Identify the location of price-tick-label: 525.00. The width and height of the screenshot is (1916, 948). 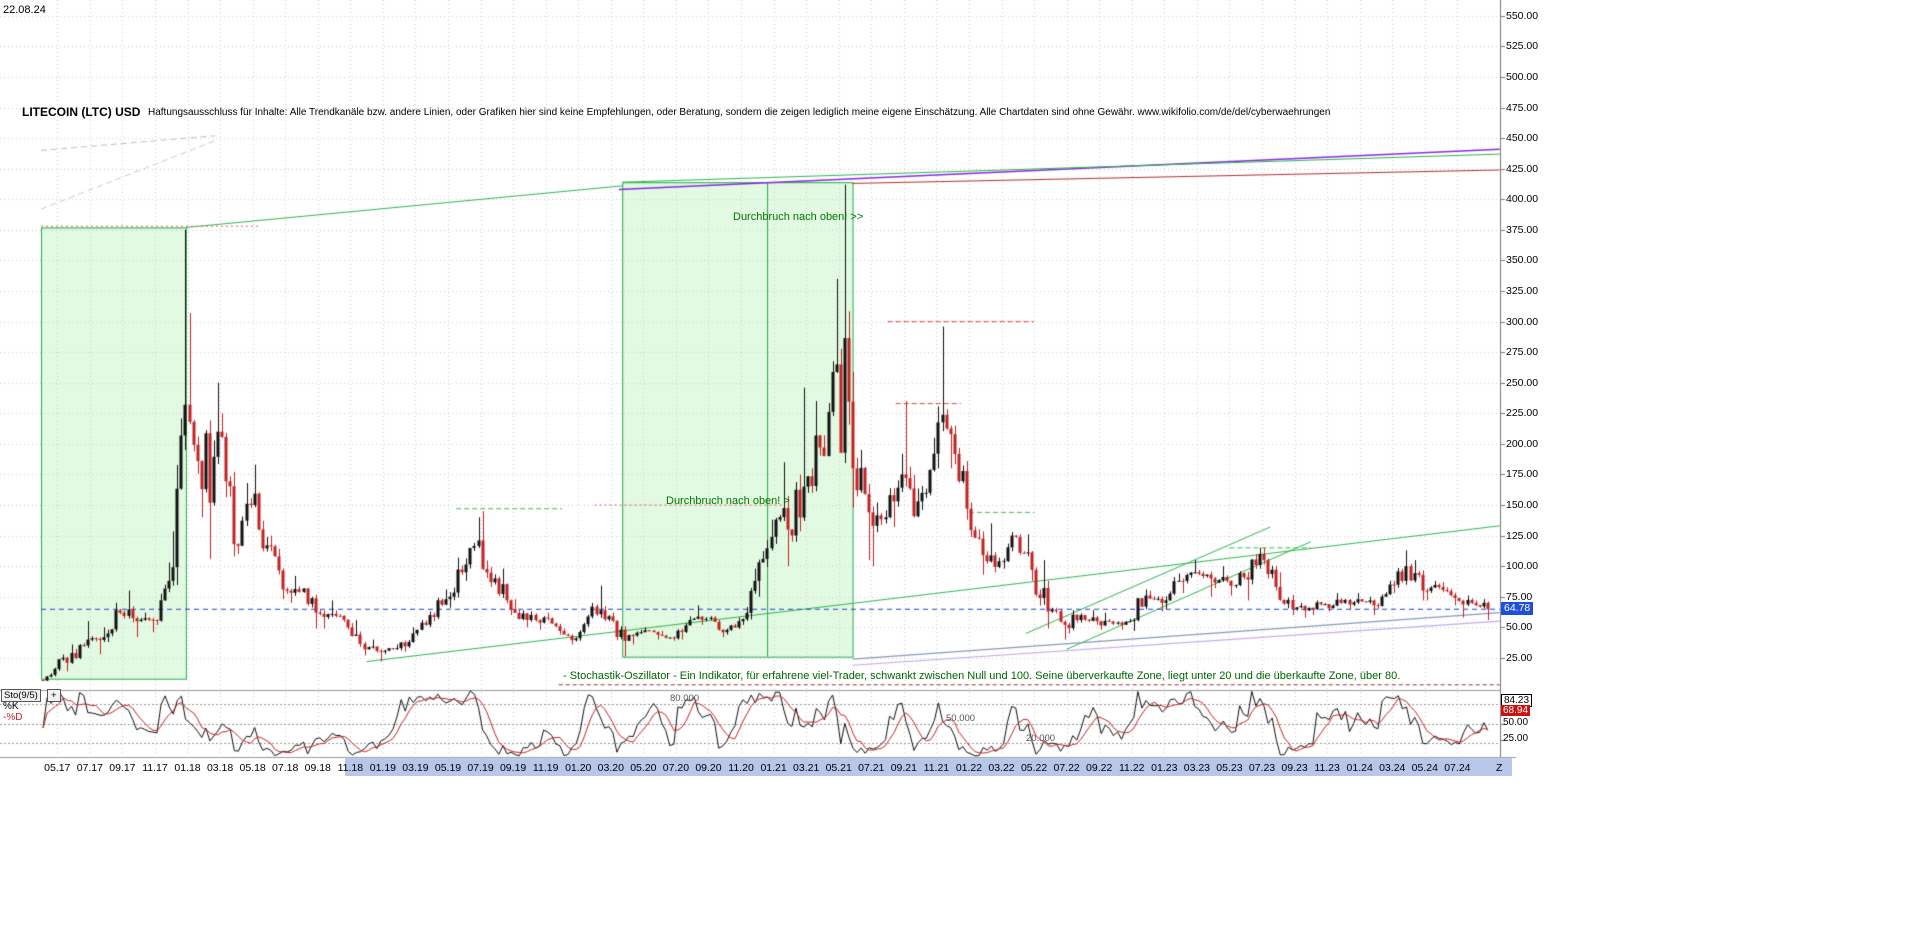
(1522, 46).